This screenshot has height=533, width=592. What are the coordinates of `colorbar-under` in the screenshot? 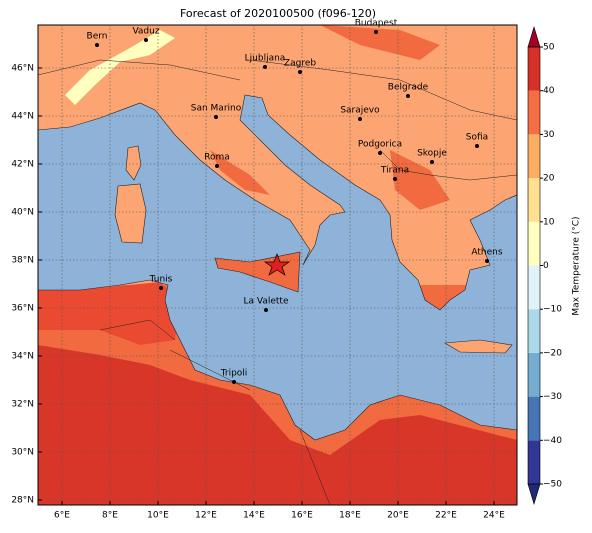 It's located at (534, 494).